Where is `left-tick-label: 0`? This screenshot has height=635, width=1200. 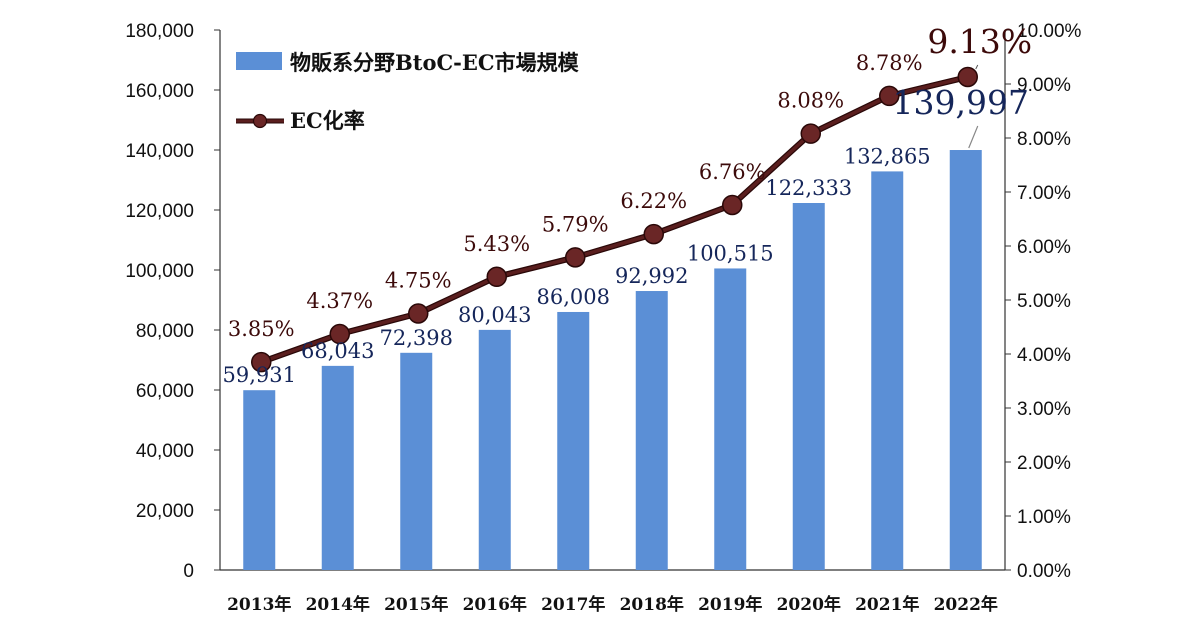
left-tick-label: 0 is located at coordinates (188, 571).